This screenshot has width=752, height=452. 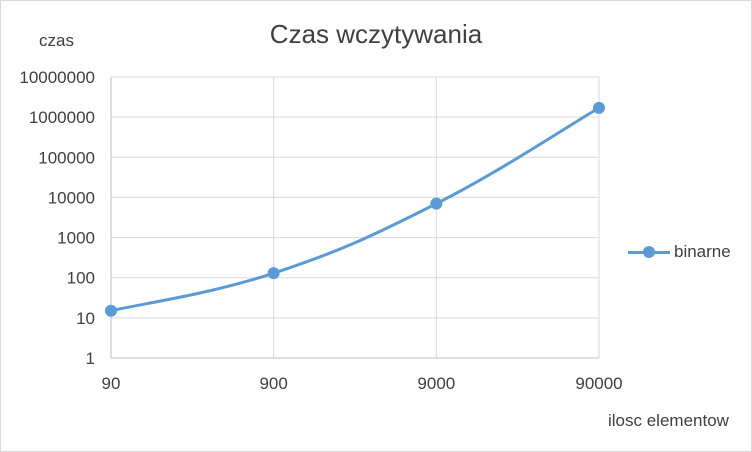 I want to click on legend-marker, so click(x=649, y=252).